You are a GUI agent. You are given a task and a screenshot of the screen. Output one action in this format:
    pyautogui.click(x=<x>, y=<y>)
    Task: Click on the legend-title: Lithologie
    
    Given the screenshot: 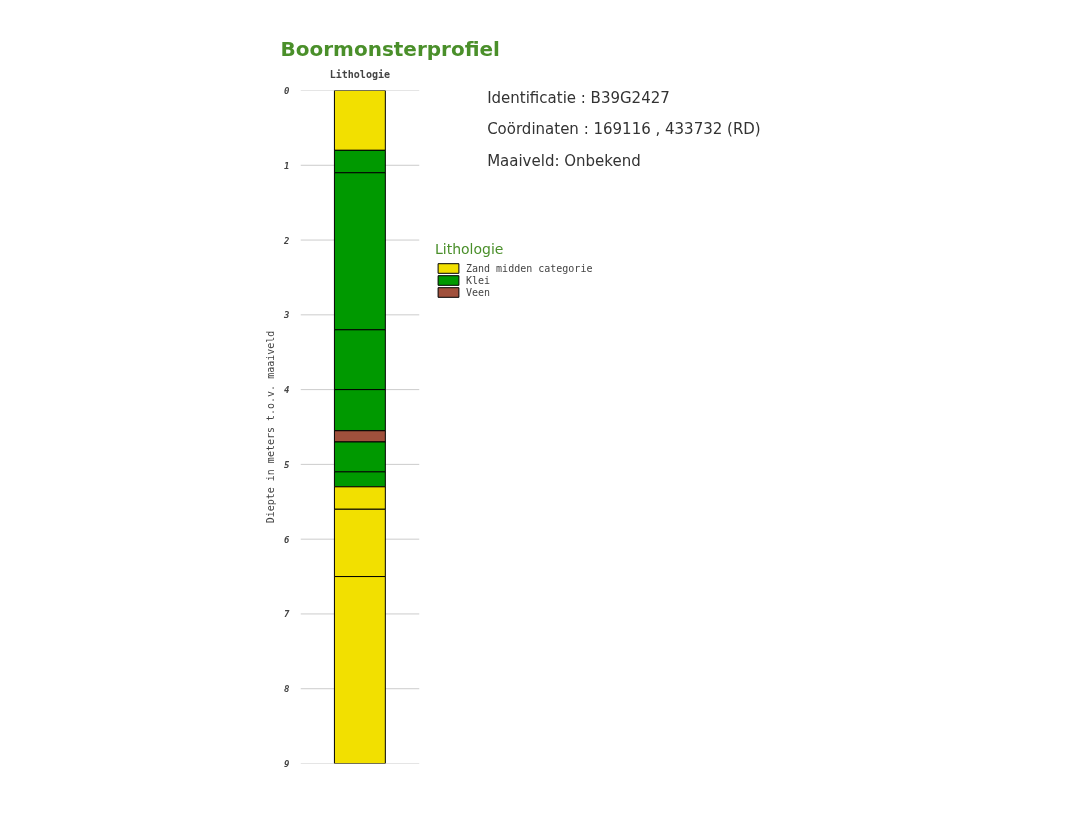 What is the action you would take?
    pyautogui.click(x=470, y=249)
    